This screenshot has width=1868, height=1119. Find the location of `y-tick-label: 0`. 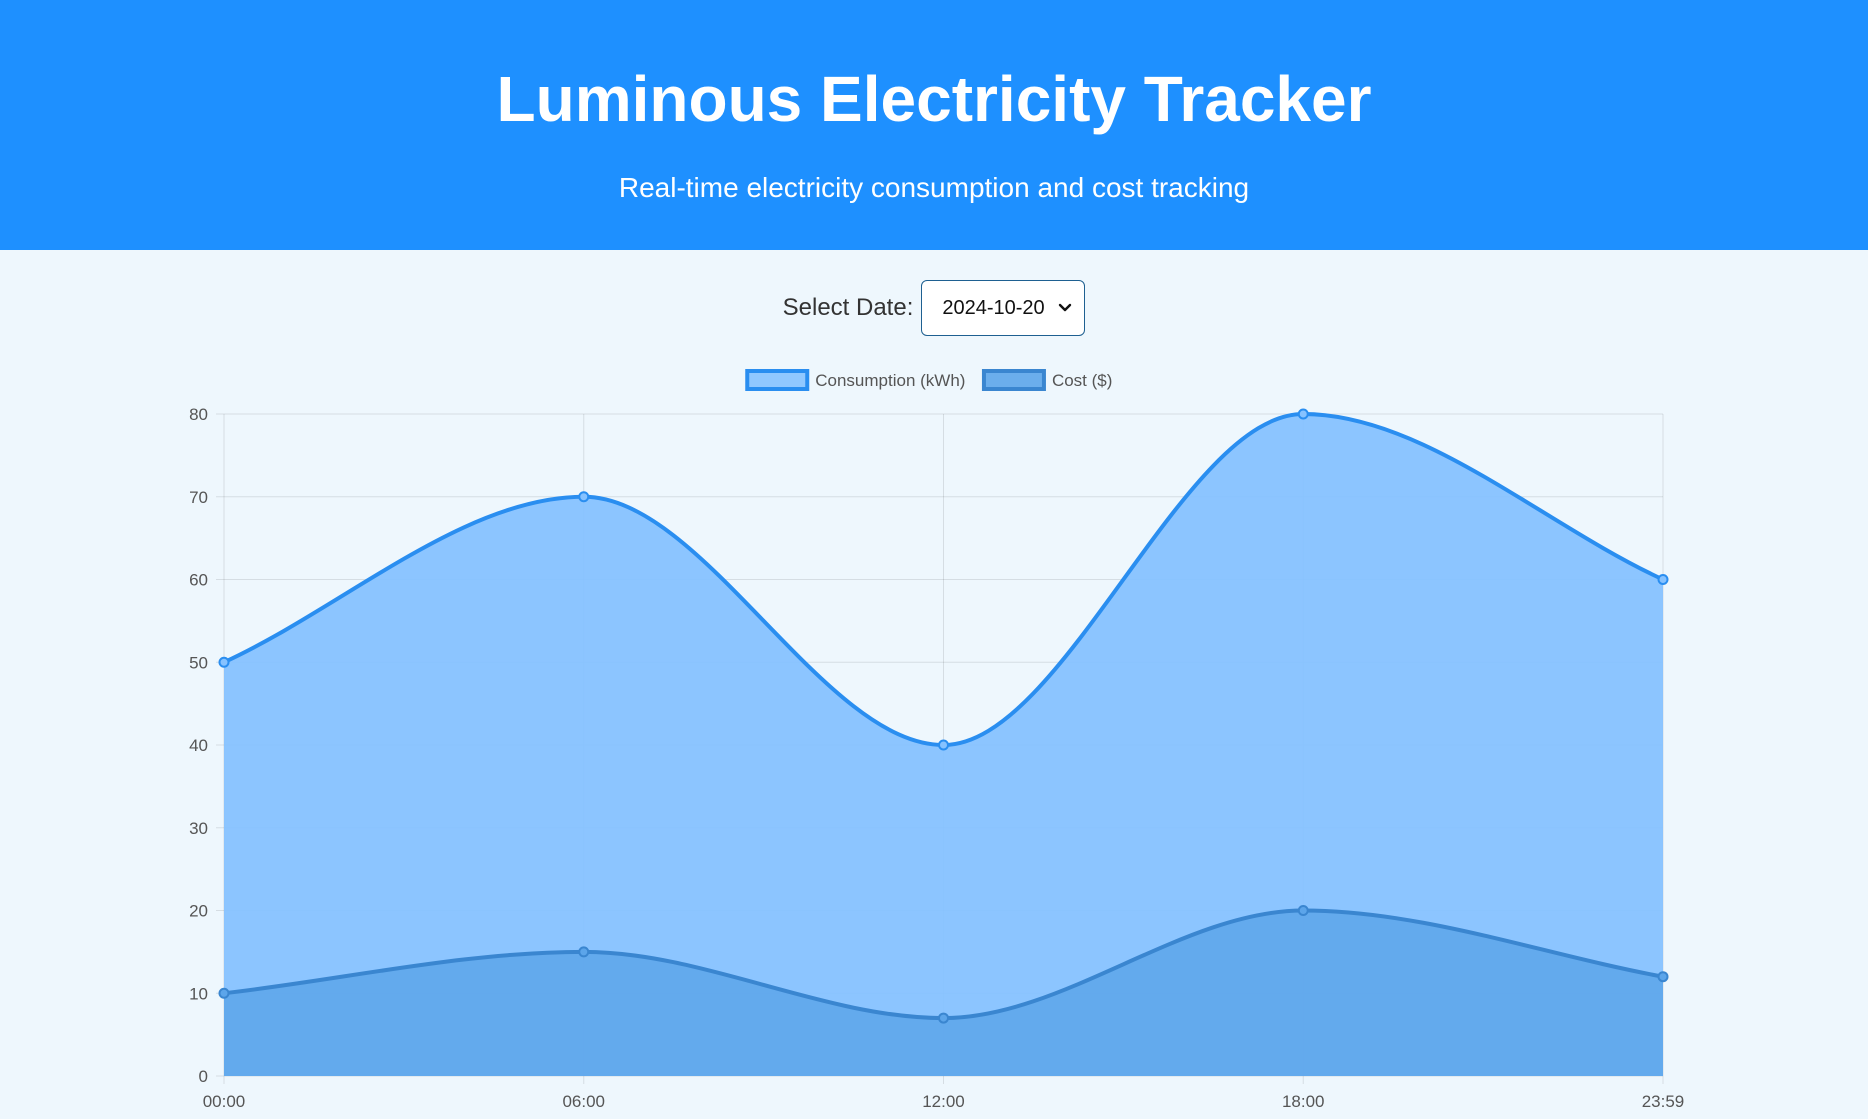

y-tick-label: 0 is located at coordinates (203, 1076).